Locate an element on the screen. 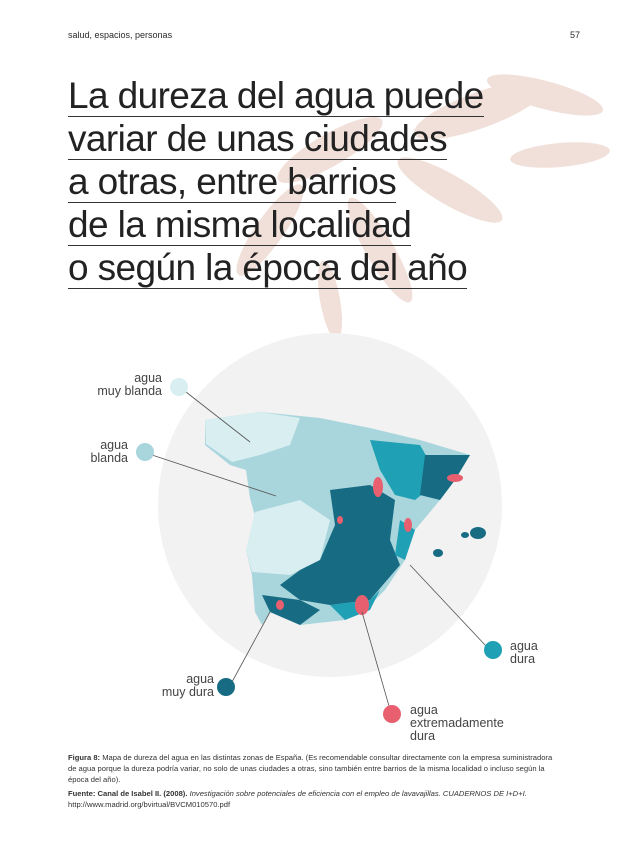 This screenshot has width=624, height=845. legend-item: agua muy blanda is located at coordinates (129, 385).